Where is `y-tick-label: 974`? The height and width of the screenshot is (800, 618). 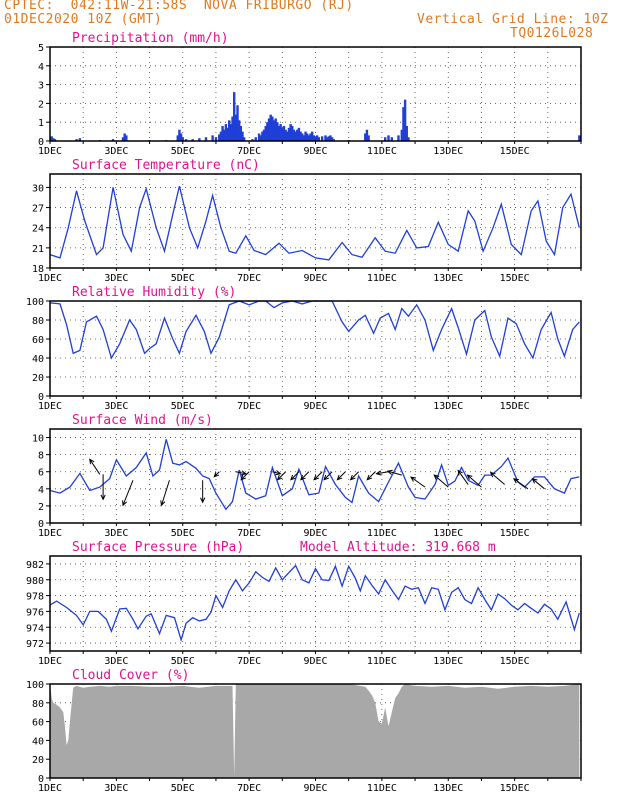
y-tick-label: 974 is located at coordinates (35, 628).